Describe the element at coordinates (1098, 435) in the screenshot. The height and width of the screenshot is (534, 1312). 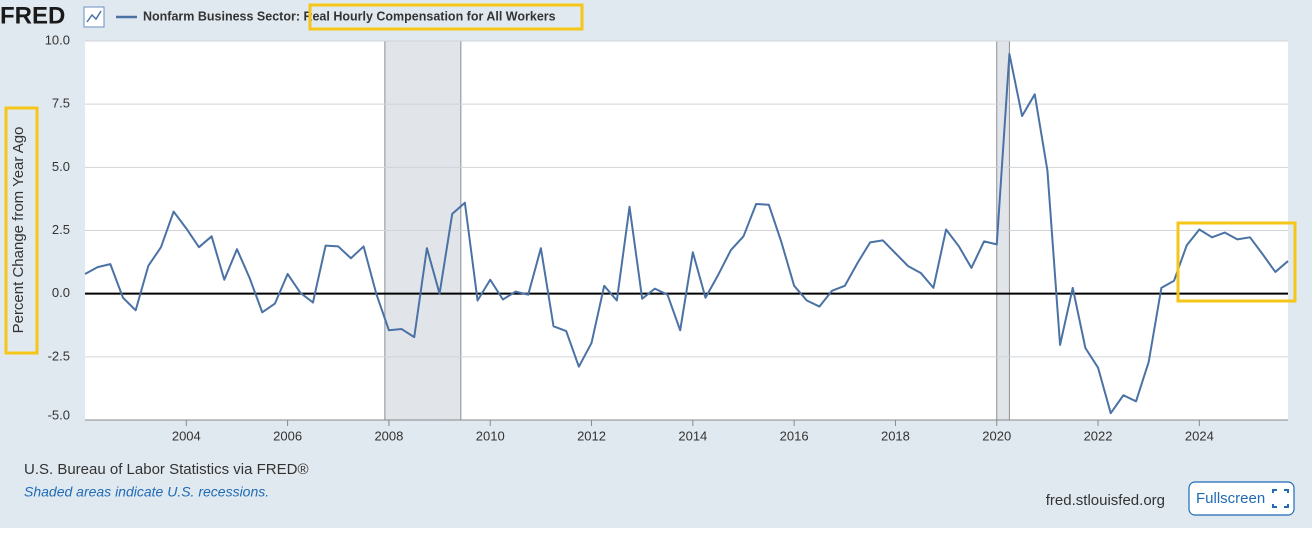
I see `x-tick-label: 2022` at that location.